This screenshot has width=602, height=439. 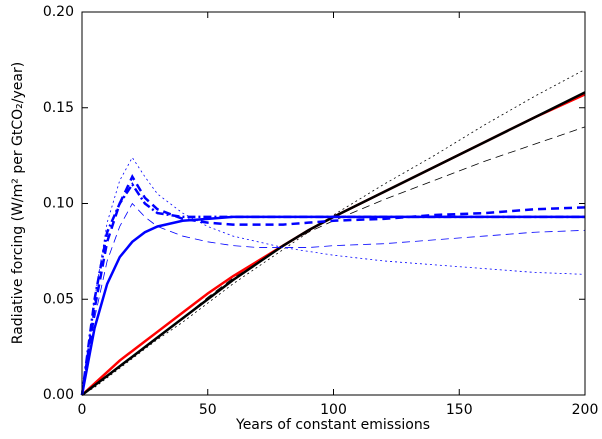 What do you see at coordinates (58, 204) in the screenshot?
I see `y-tick-label: 0.10` at bounding box center [58, 204].